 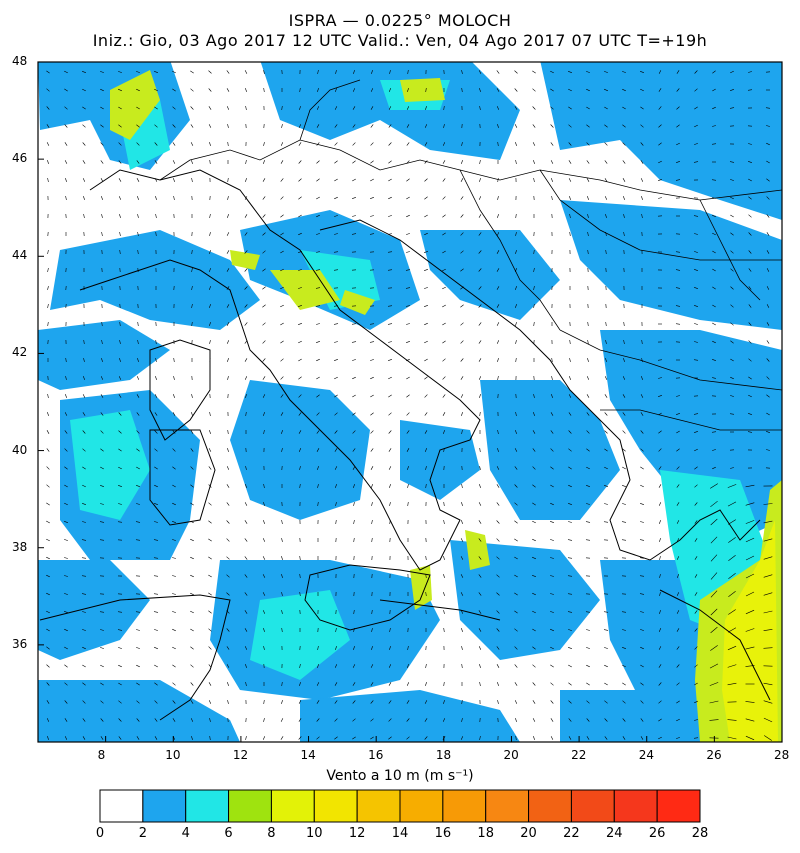 I want to click on colorbar-label: 18, so click(x=485, y=833).